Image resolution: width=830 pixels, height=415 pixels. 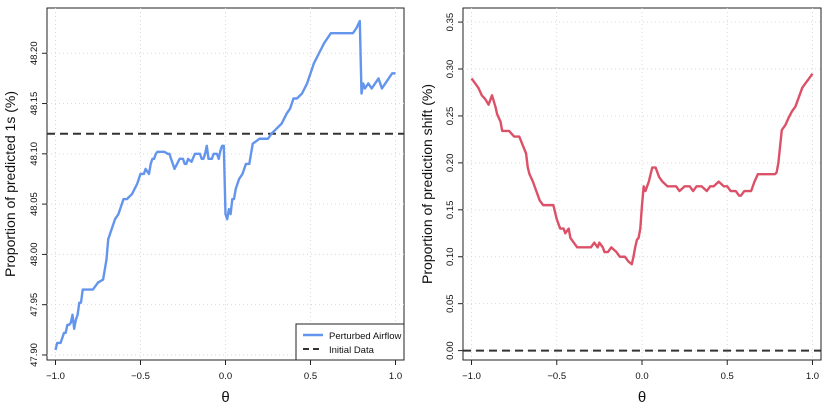 What do you see at coordinates (642, 397) in the screenshot?
I see `right-x-axis-label: θ` at bounding box center [642, 397].